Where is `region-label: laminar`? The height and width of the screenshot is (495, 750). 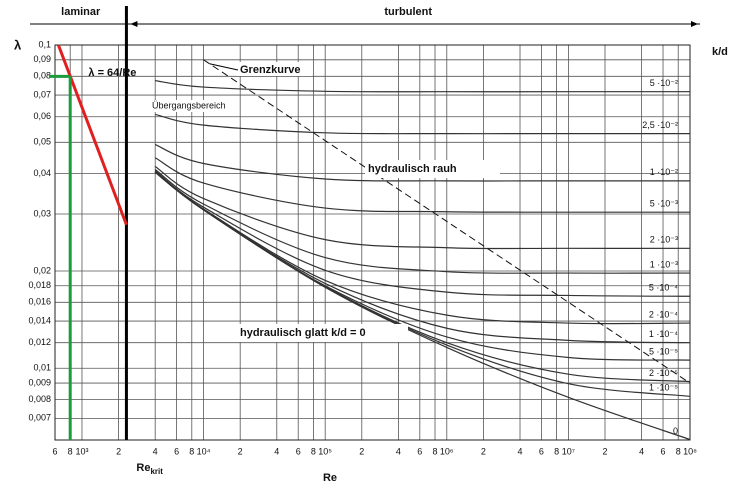
region-label: laminar is located at coordinates (81, 12).